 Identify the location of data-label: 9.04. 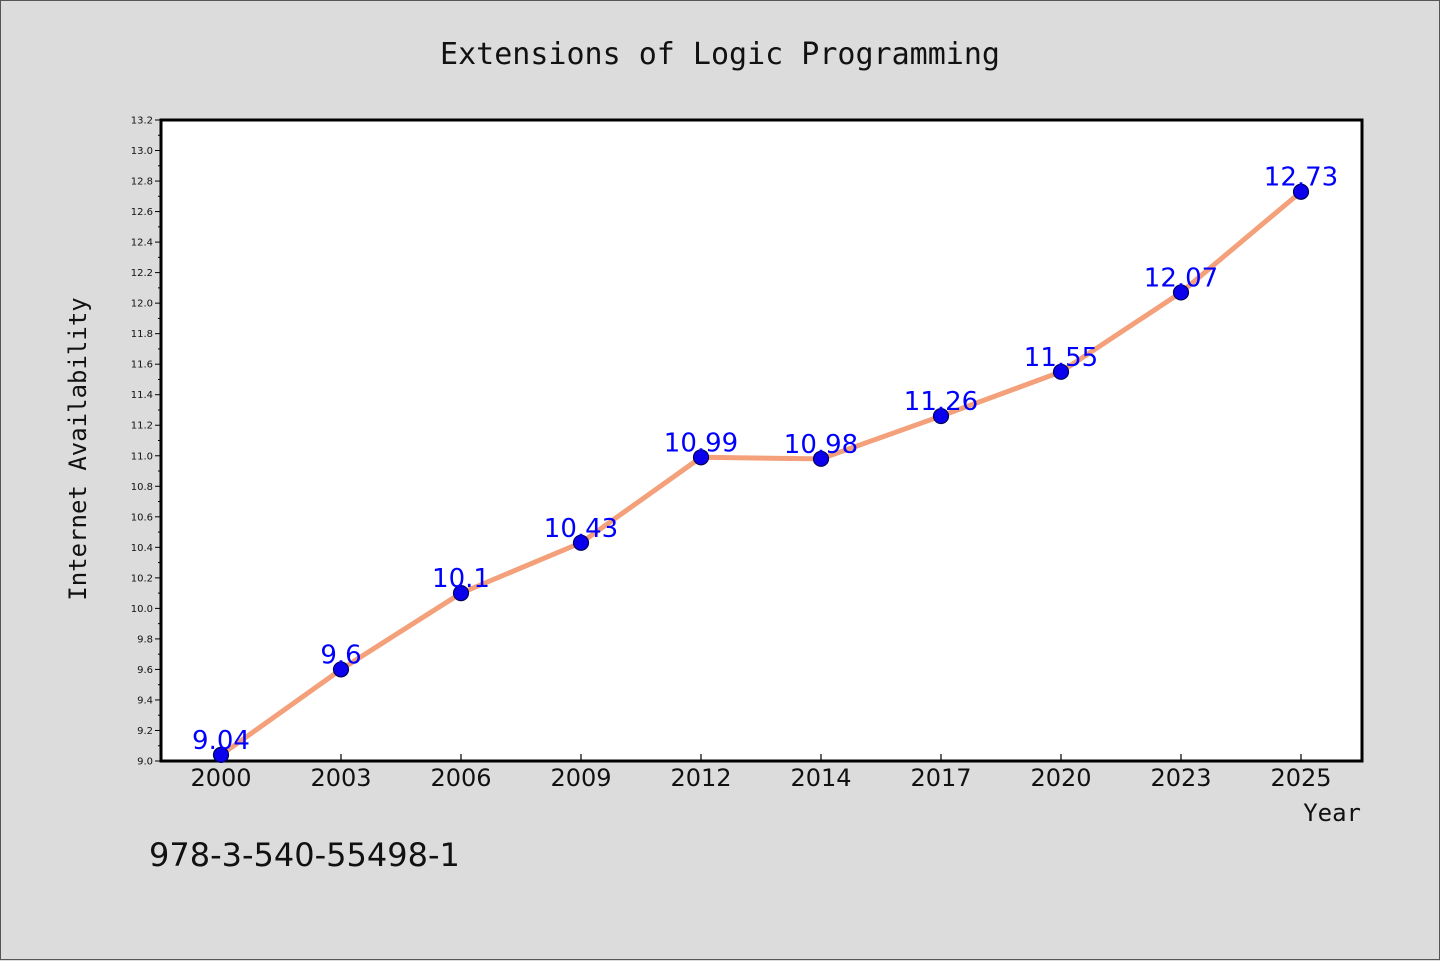
(221, 741).